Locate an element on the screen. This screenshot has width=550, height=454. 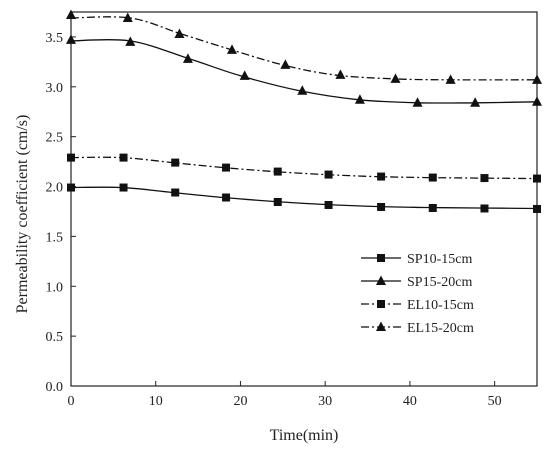
y-tick-label: 0.0 is located at coordinates (55, 387).